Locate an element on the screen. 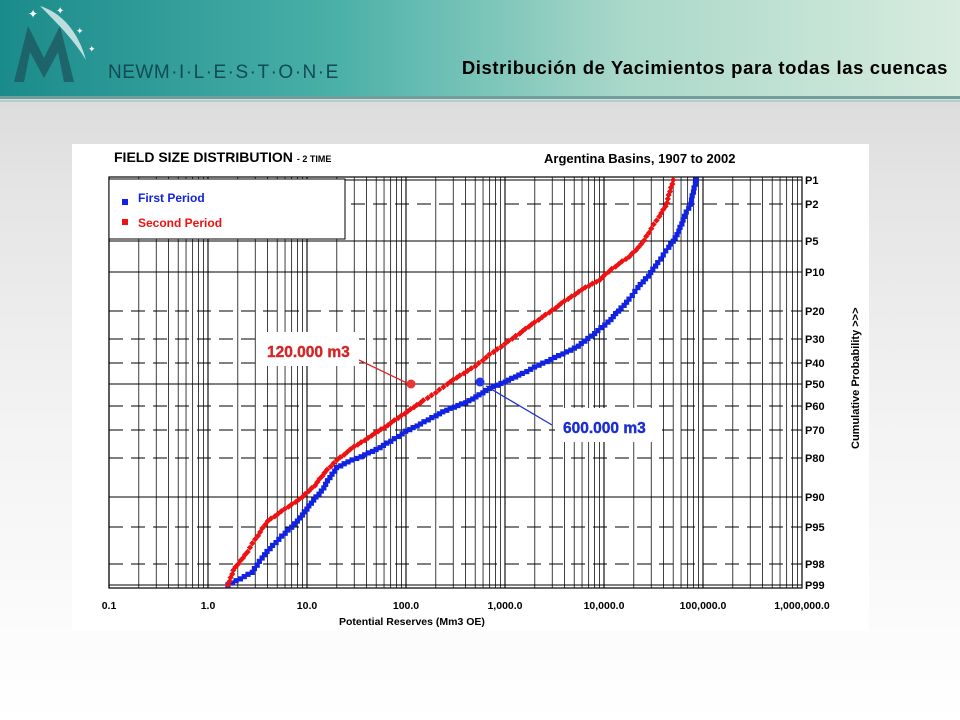 The image size is (960, 720). annotation-layer: 120.000 m3 600.000 m3 is located at coordinates (460, 387).